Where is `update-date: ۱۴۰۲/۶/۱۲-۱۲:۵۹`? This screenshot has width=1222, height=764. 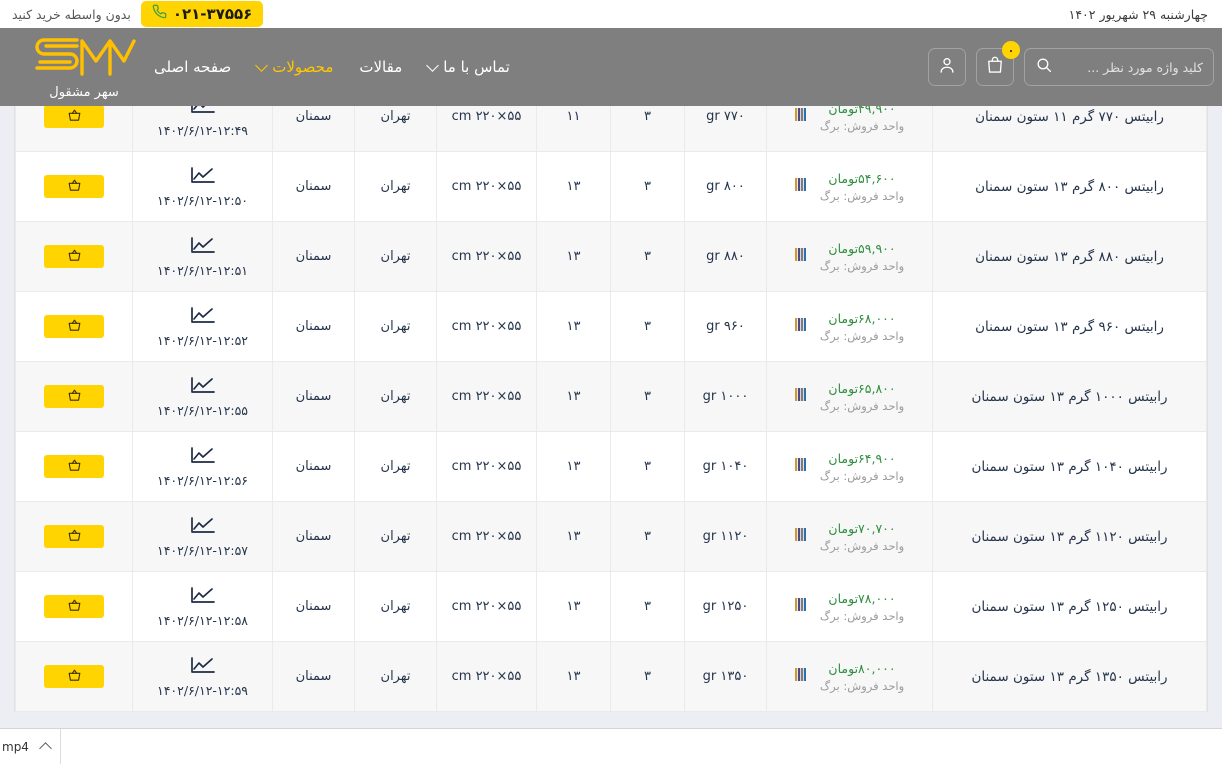 update-date: ۱۴۰۲/۶/۱۲-۱۲:۵۹ is located at coordinates (202, 690).